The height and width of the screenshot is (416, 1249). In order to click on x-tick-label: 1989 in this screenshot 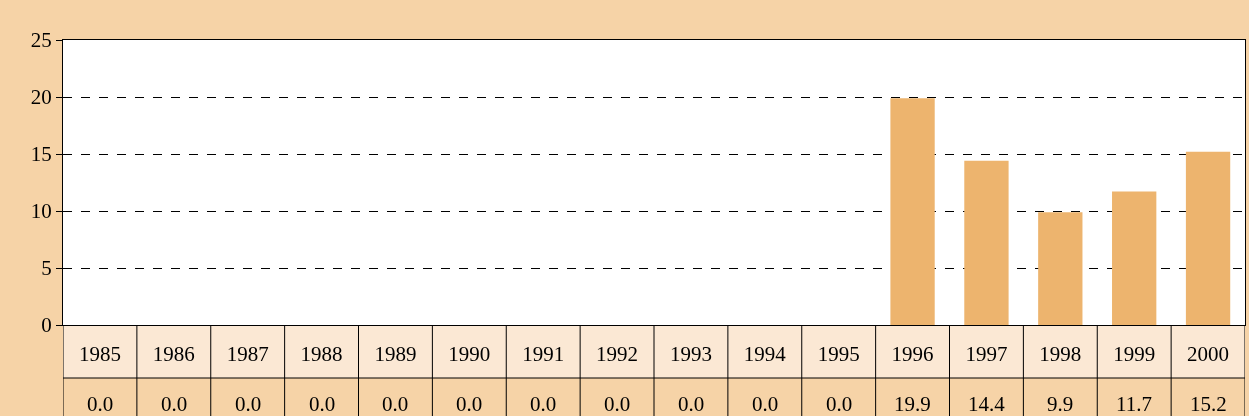, I will do `click(395, 354)`.